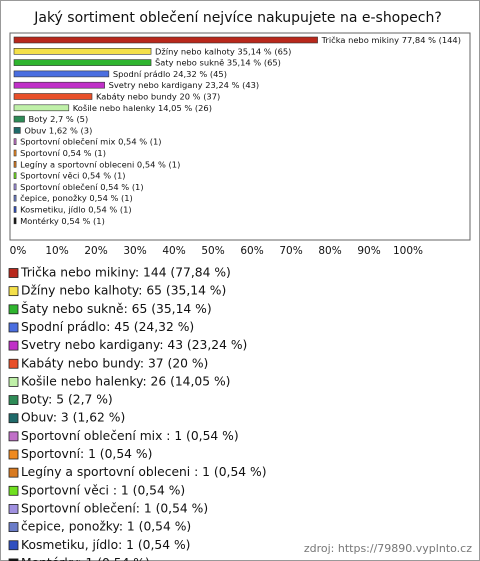 This screenshot has width=480, height=561. What do you see at coordinates (107, 327) in the screenshot?
I see `legend-label: Spodní prádlo: 45 (24,32 %)` at bounding box center [107, 327].